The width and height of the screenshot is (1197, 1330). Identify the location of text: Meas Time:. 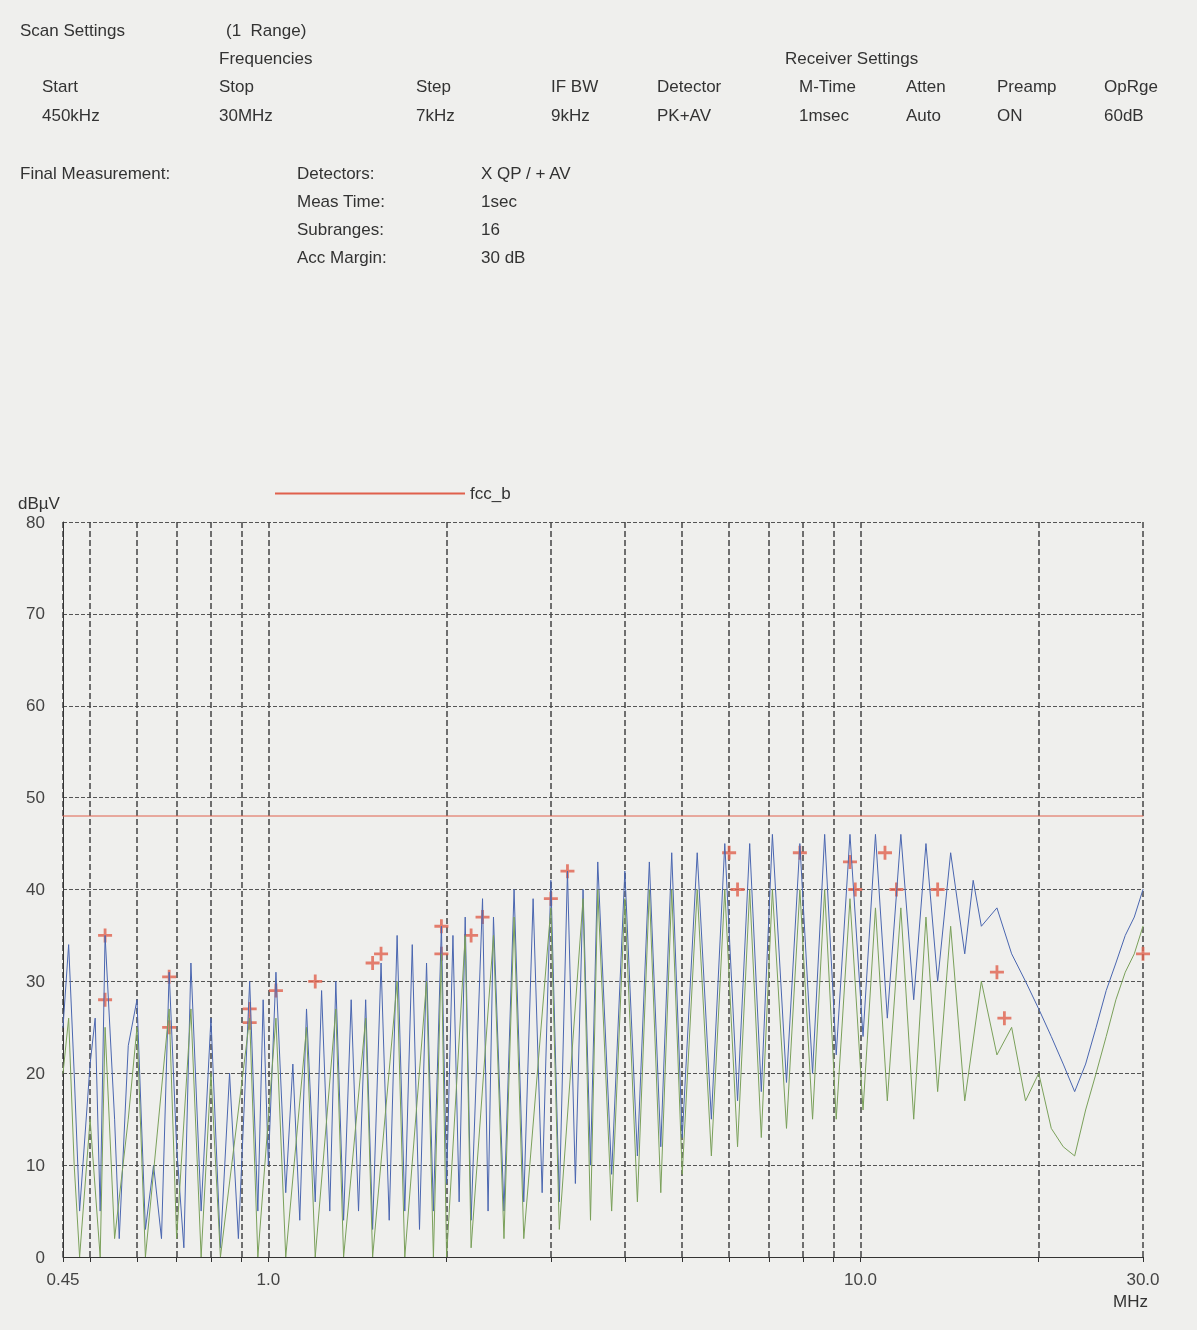
(341, 201).